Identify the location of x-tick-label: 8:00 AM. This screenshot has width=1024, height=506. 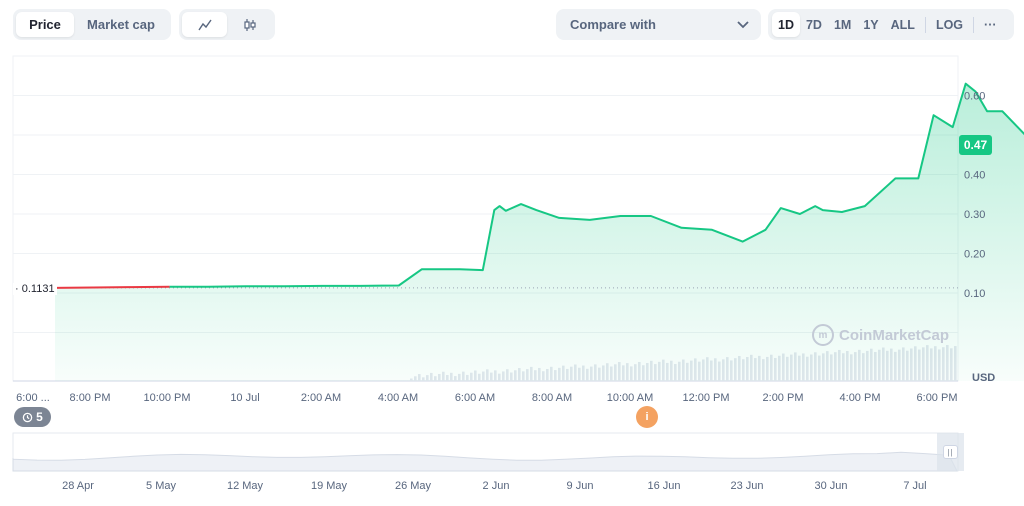
(552, 398).